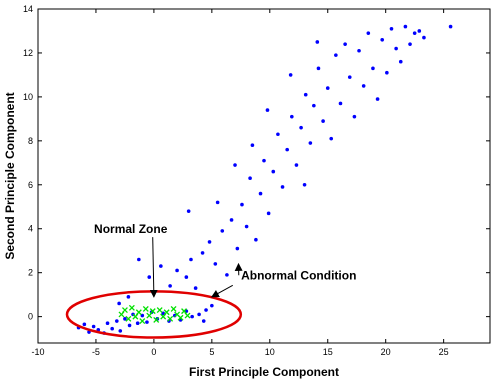  Describe the element at coordinates (30, 273) in the screenshot. I see `y-tick-label: 2` at that location.